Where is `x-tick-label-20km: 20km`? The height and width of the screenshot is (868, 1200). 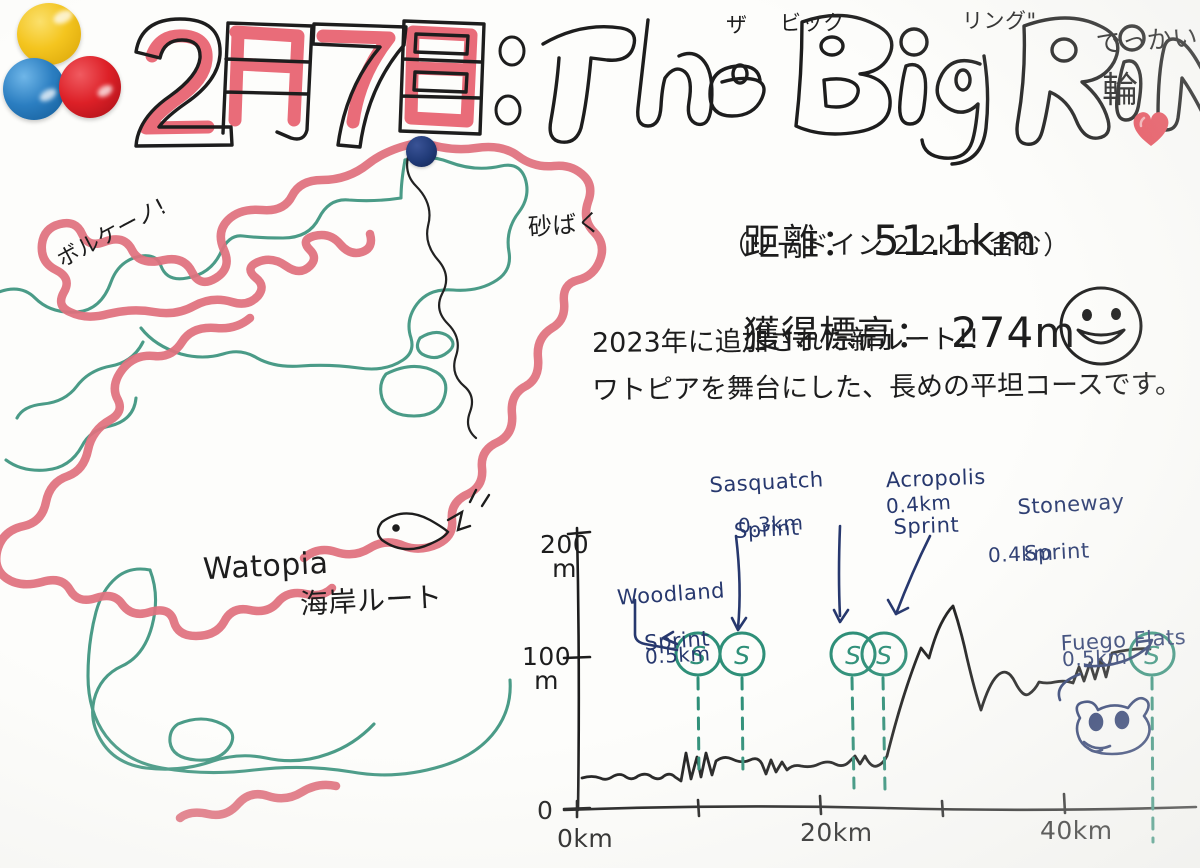
x-tick-label-20km: 20km is located at coordinates (836, 832).